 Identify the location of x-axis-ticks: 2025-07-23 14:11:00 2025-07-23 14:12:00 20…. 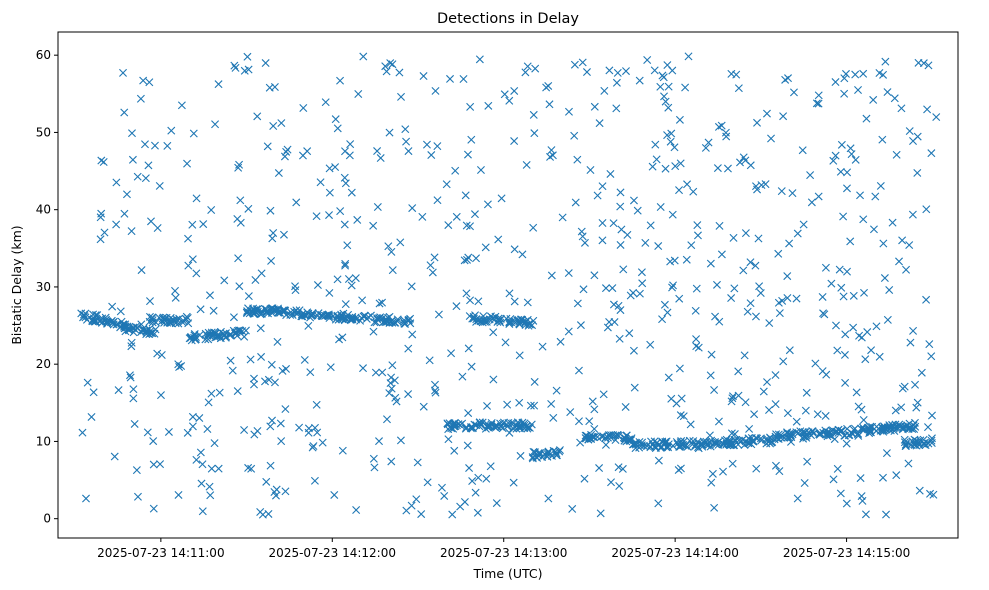
(503, 549).